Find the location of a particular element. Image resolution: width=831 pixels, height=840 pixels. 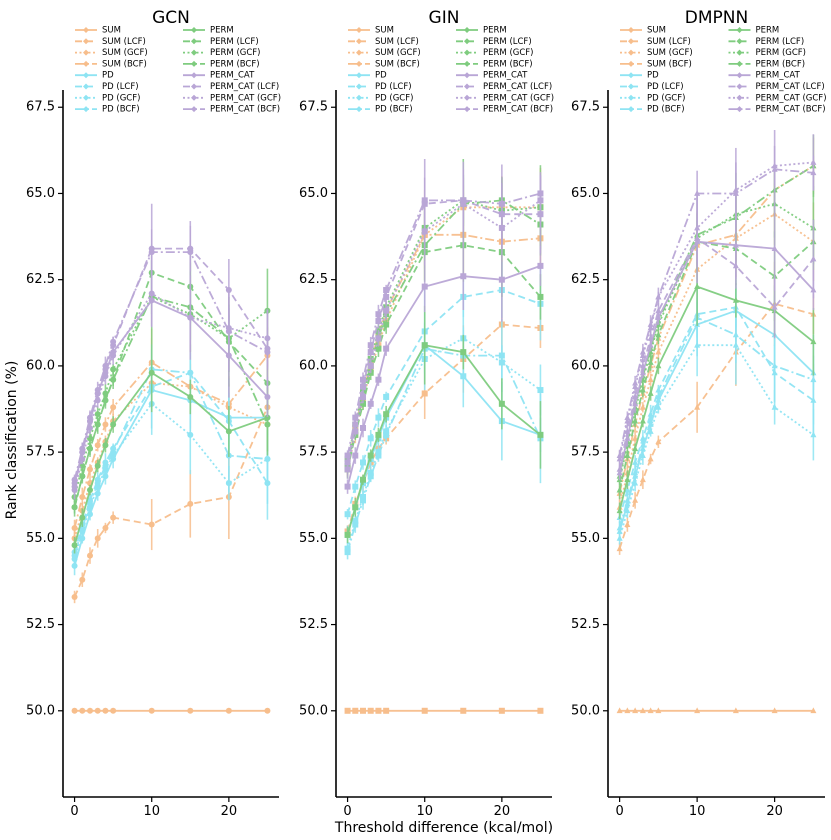

x-tick-label: 0 is located at coordinates (74, 811).